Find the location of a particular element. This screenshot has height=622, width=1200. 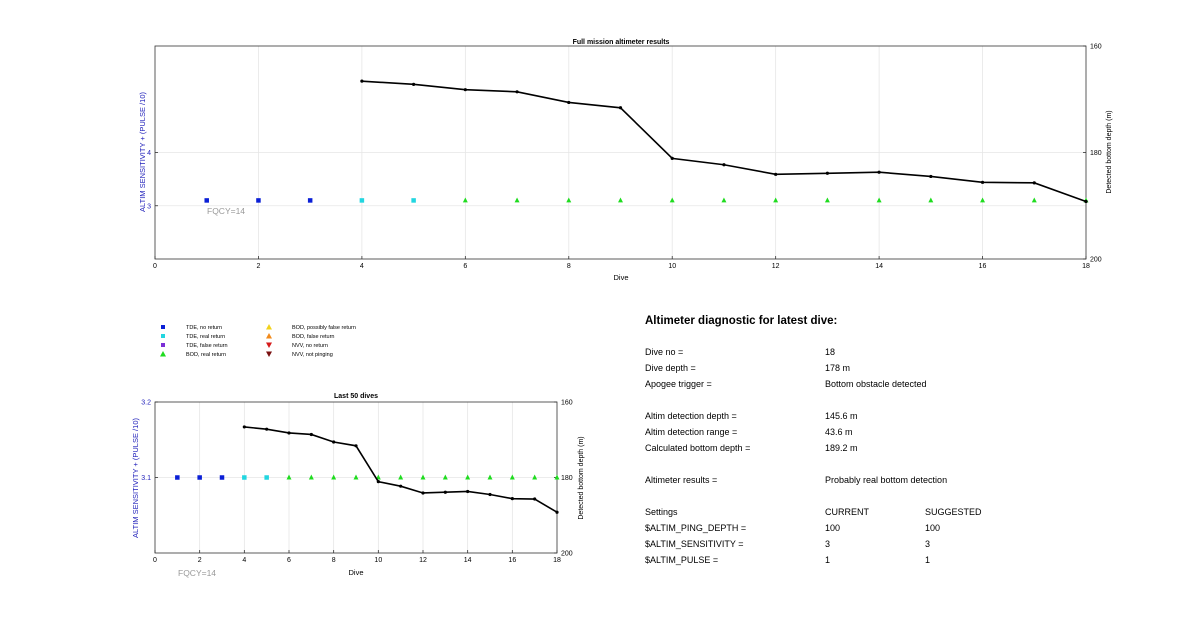

settings-header: Settings is located at coordinates (661, 512).